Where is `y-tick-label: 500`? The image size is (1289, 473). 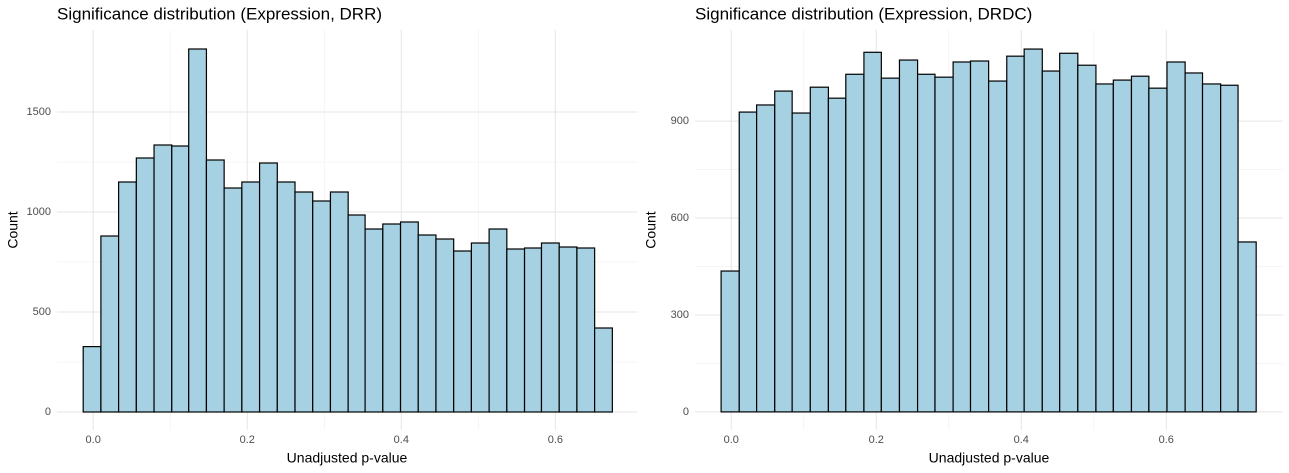
y-tick-label: 500 is located at coordinates (42, 312).